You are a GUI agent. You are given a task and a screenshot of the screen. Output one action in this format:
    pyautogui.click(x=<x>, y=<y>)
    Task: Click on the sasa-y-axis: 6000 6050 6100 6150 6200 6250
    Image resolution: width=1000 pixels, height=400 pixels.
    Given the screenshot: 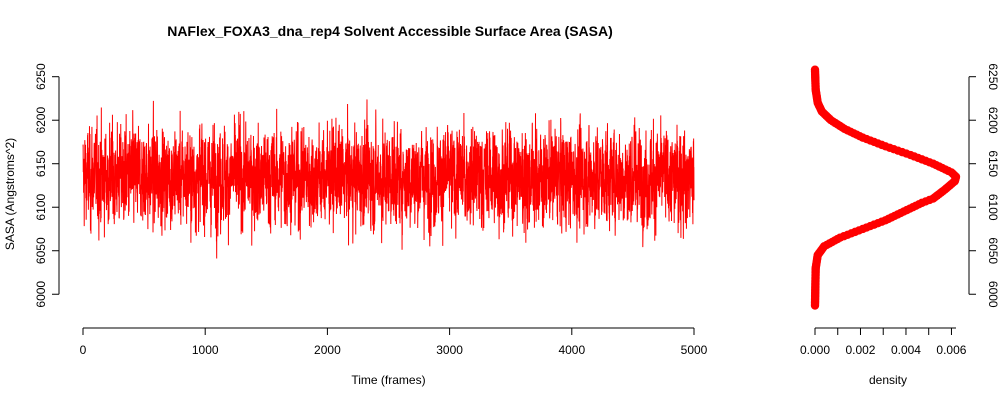 What is the action you would take?
    pyautogui.click(x=47, y=185)
    